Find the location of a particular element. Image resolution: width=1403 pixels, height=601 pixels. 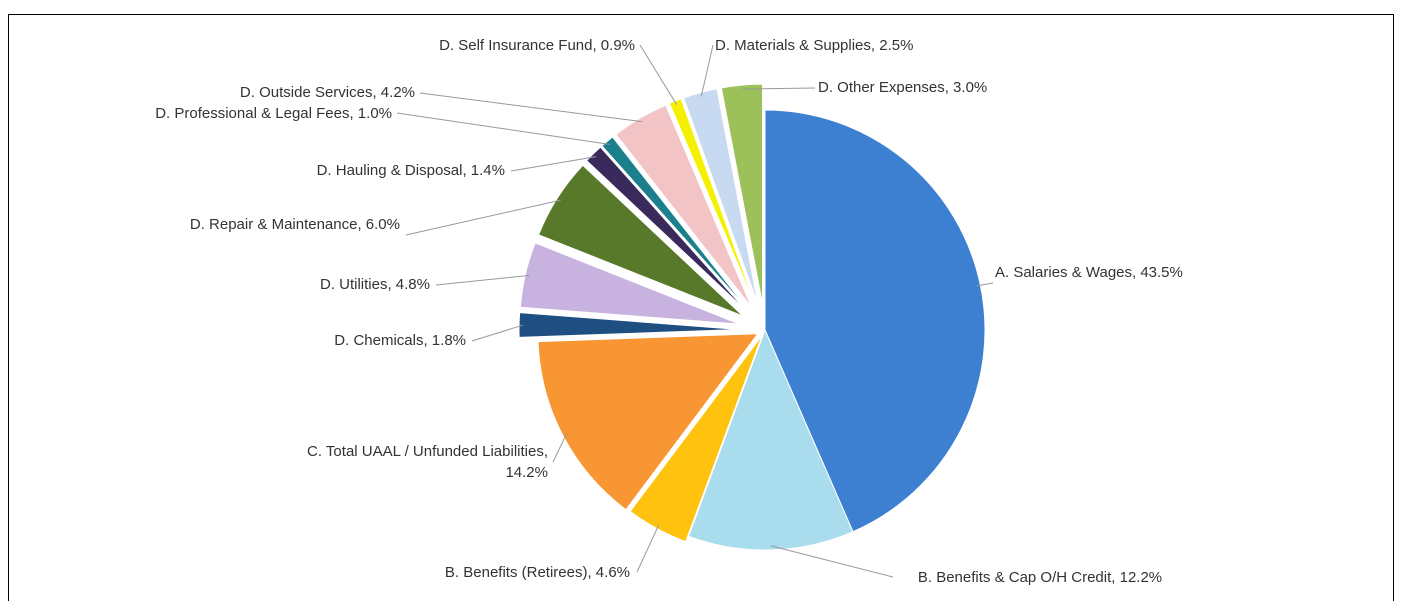

data-label: D. Materials & Supplies, 2.5% is located at coordinates (814, 45).